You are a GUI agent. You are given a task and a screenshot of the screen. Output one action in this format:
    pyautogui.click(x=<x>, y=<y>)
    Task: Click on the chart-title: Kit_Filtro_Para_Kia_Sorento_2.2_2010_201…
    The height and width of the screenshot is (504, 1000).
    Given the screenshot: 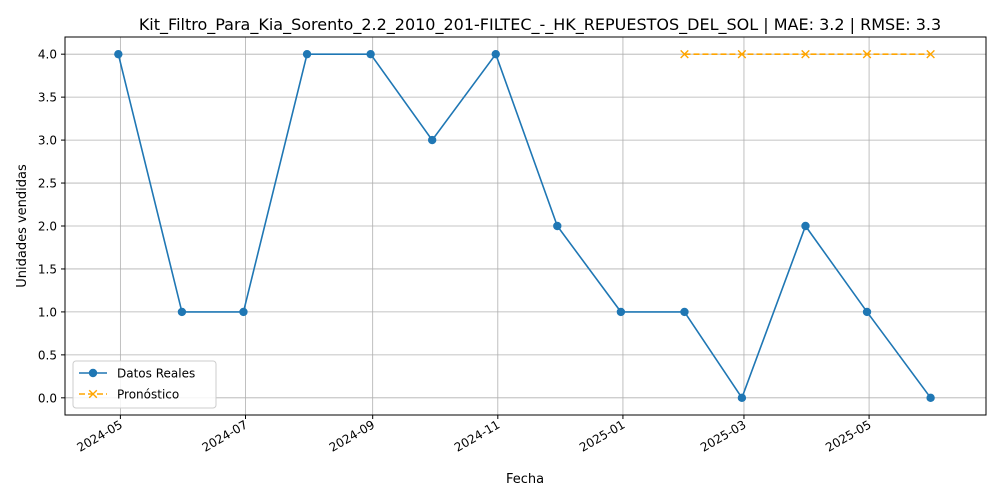 What is the action you would take?
    pyautogui.click(x=540, y=25)
    